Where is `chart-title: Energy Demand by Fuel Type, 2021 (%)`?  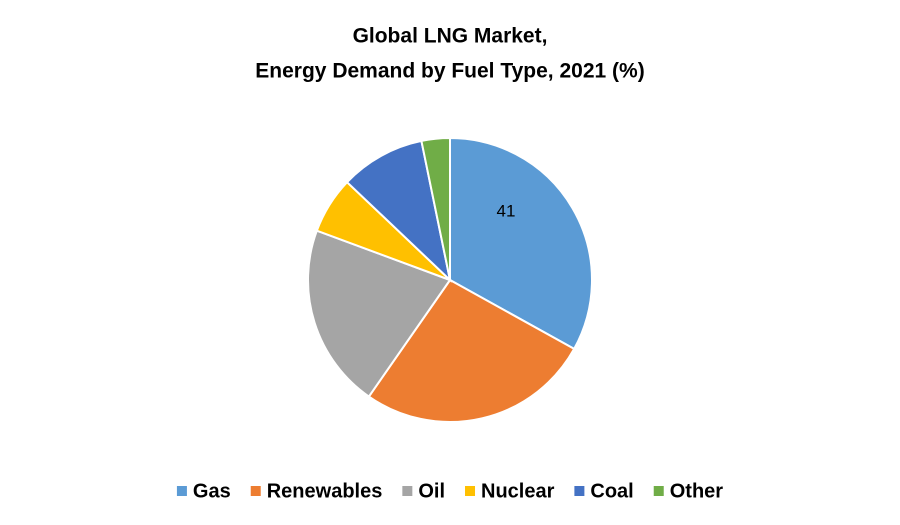 chart-title: Energy Demand by Fuel Type, 2021 (%) is located at coordinates (449, 71).